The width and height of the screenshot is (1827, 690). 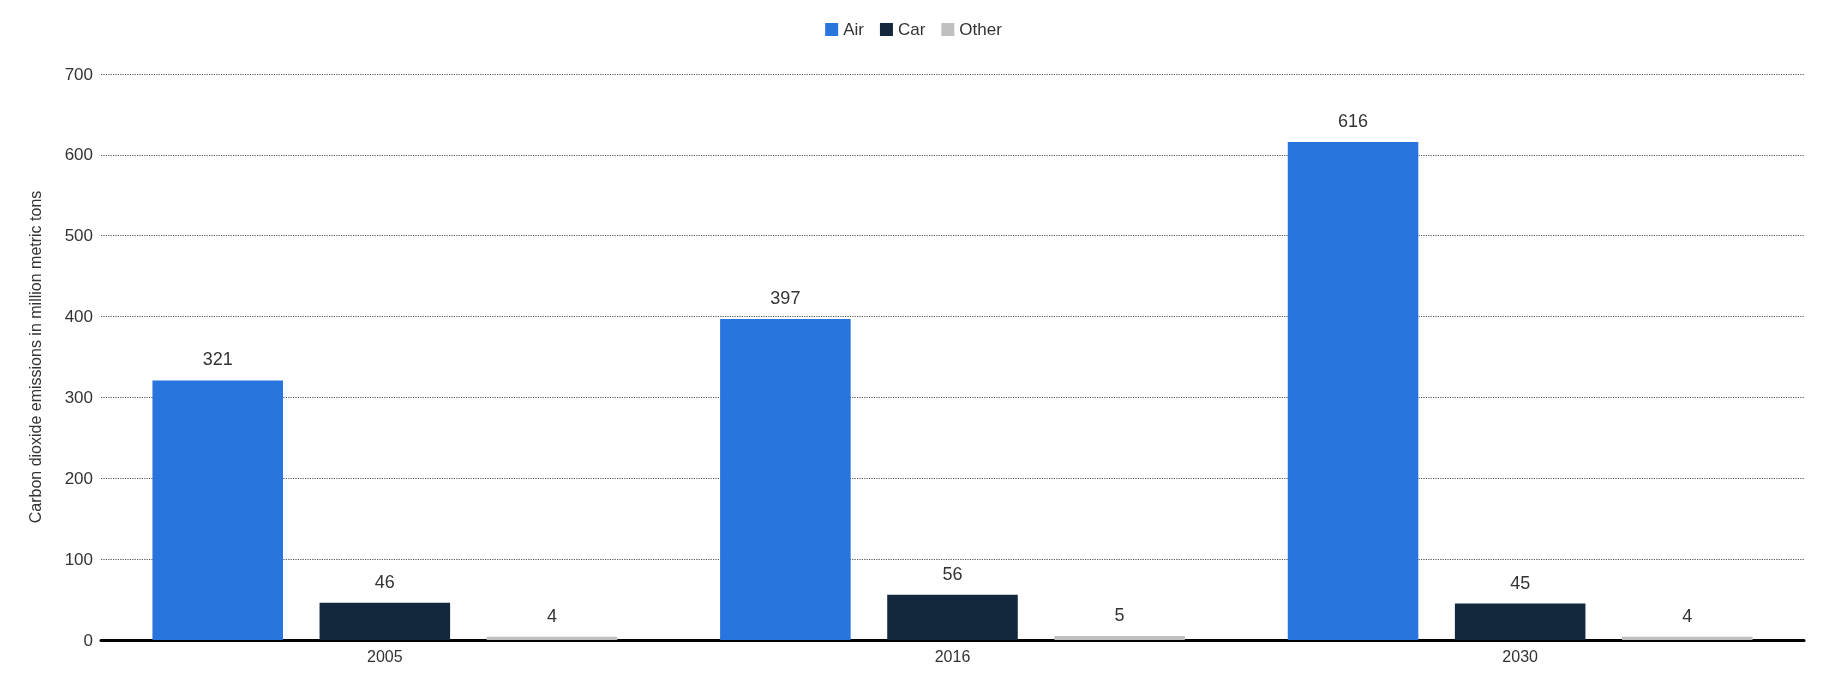 What do you see at coordinates (217, 359) in the screenshot?
I see `data-label: 321` at bounding box center [217, 359].